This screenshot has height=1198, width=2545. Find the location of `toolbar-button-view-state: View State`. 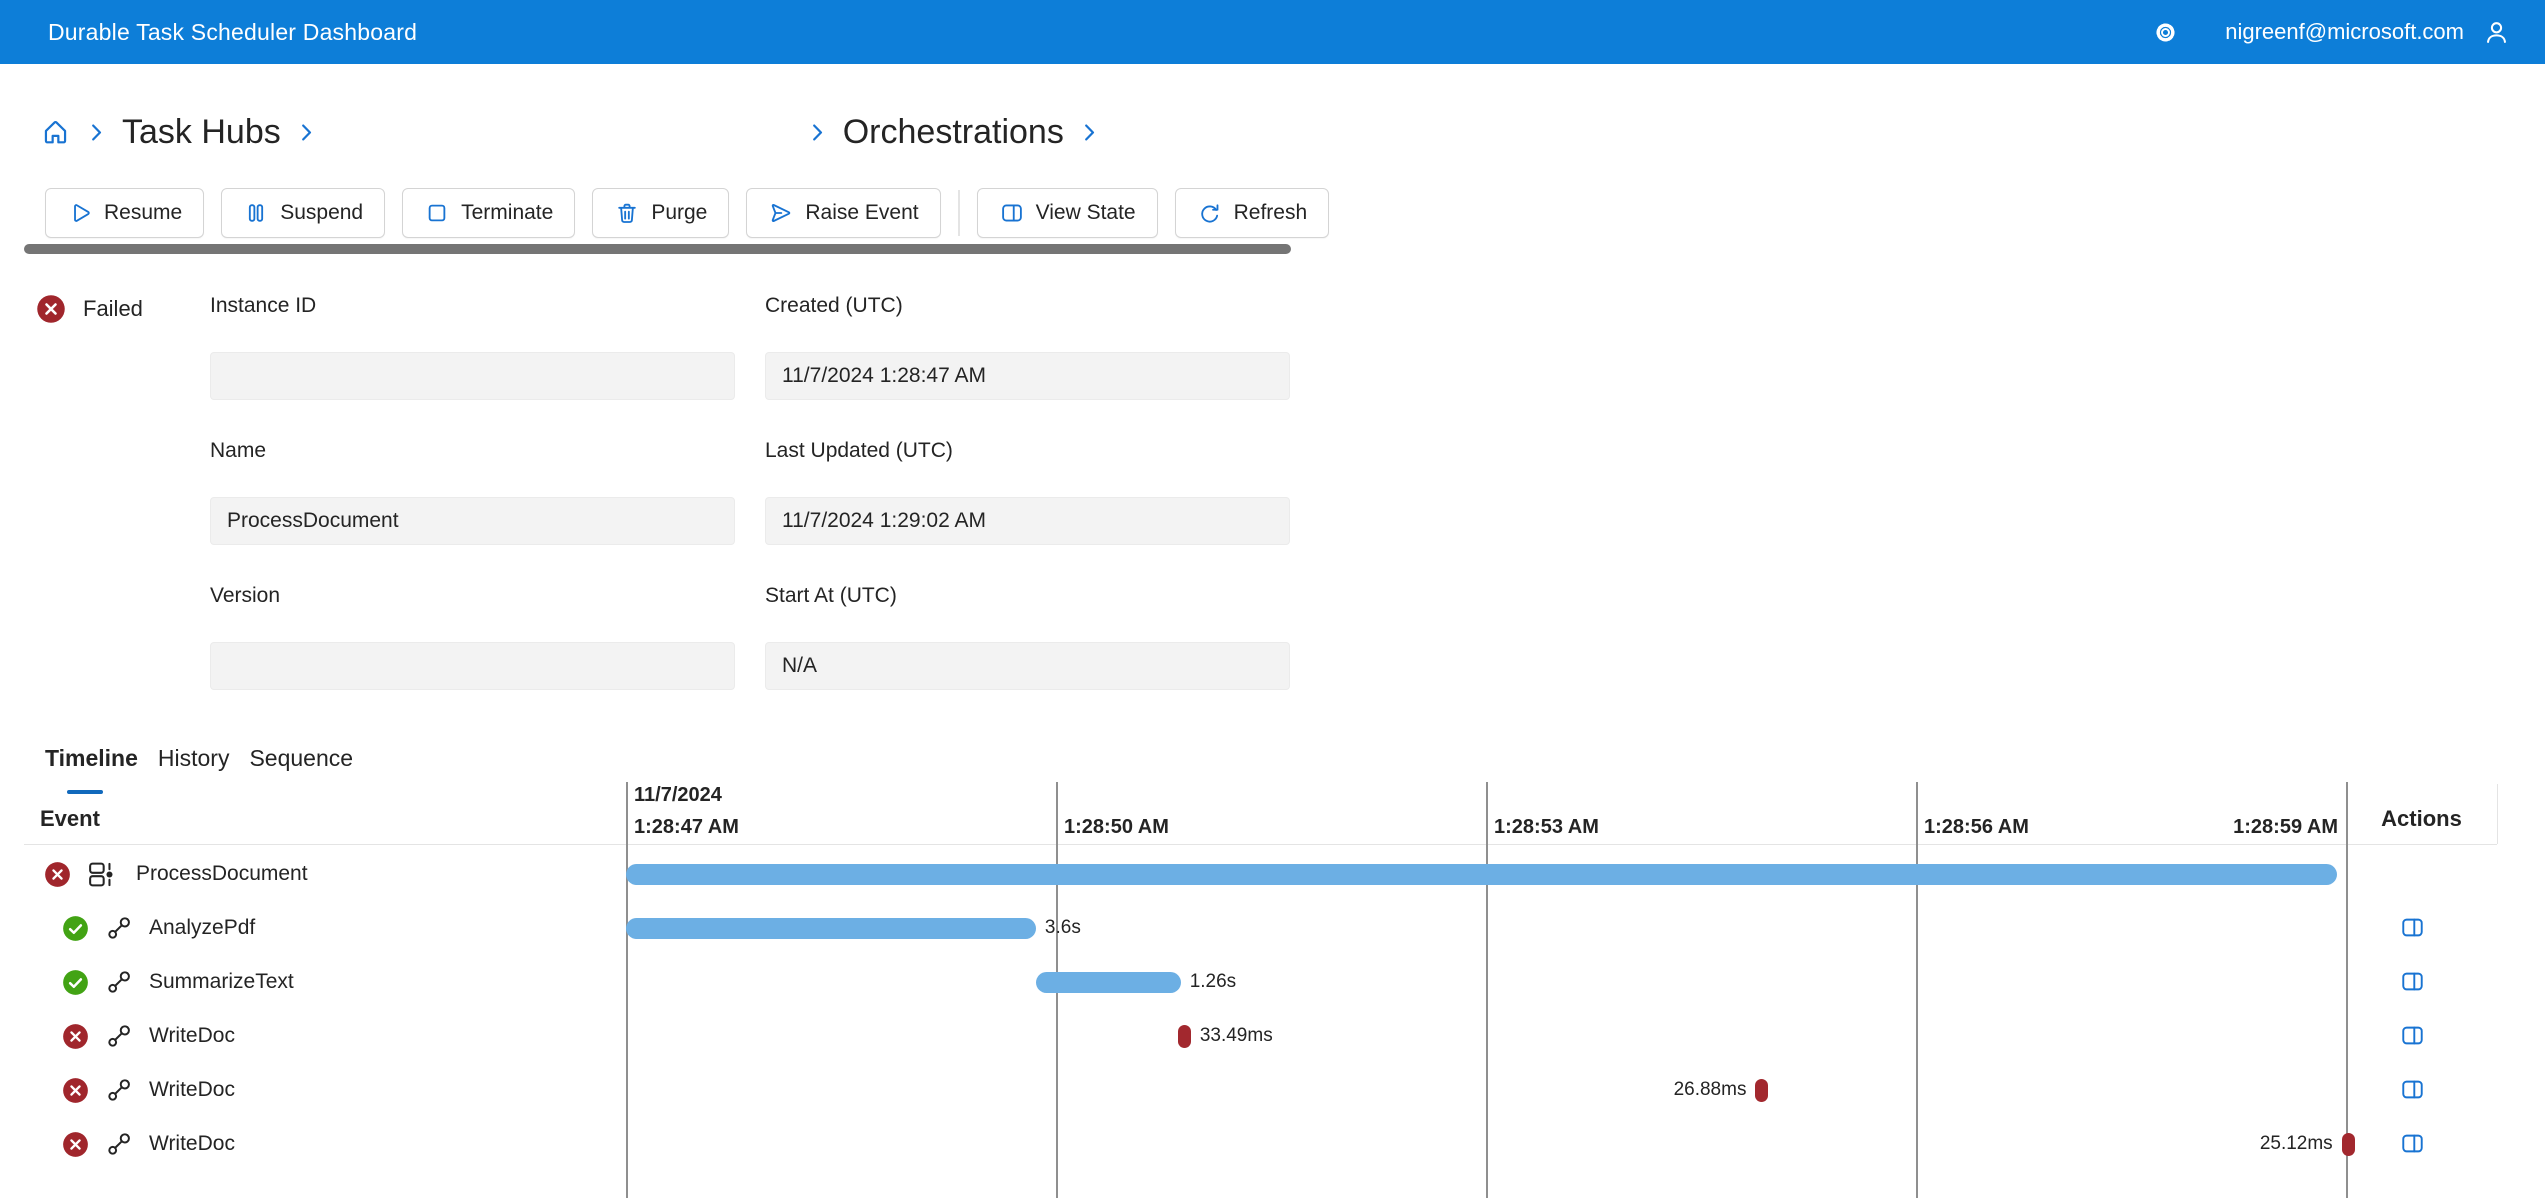

toolbar-button-view-state: View State is located at coordinates (1067, 213).